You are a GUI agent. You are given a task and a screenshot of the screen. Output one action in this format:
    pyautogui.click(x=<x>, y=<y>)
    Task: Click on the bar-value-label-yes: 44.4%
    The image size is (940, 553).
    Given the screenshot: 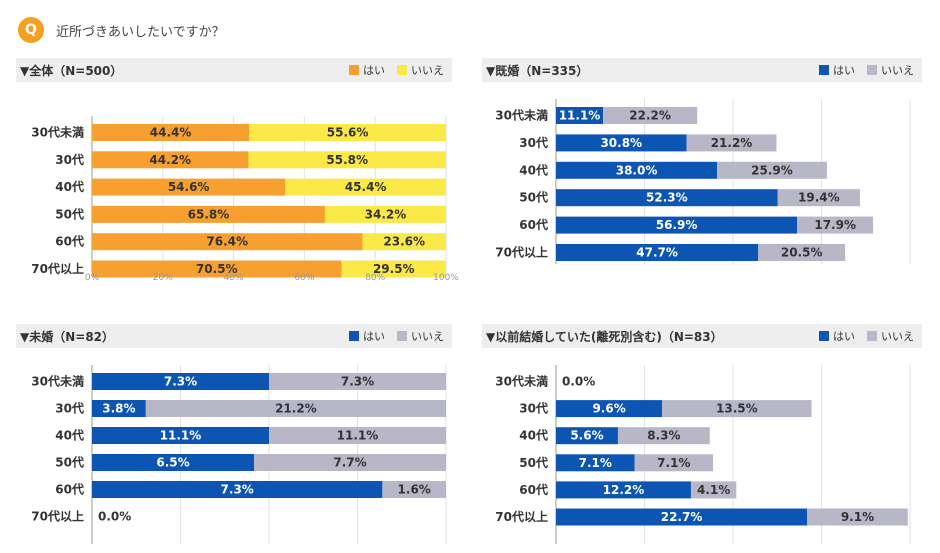 What is the action you would take?
    pyautogui.click(x=171, y=133)
    